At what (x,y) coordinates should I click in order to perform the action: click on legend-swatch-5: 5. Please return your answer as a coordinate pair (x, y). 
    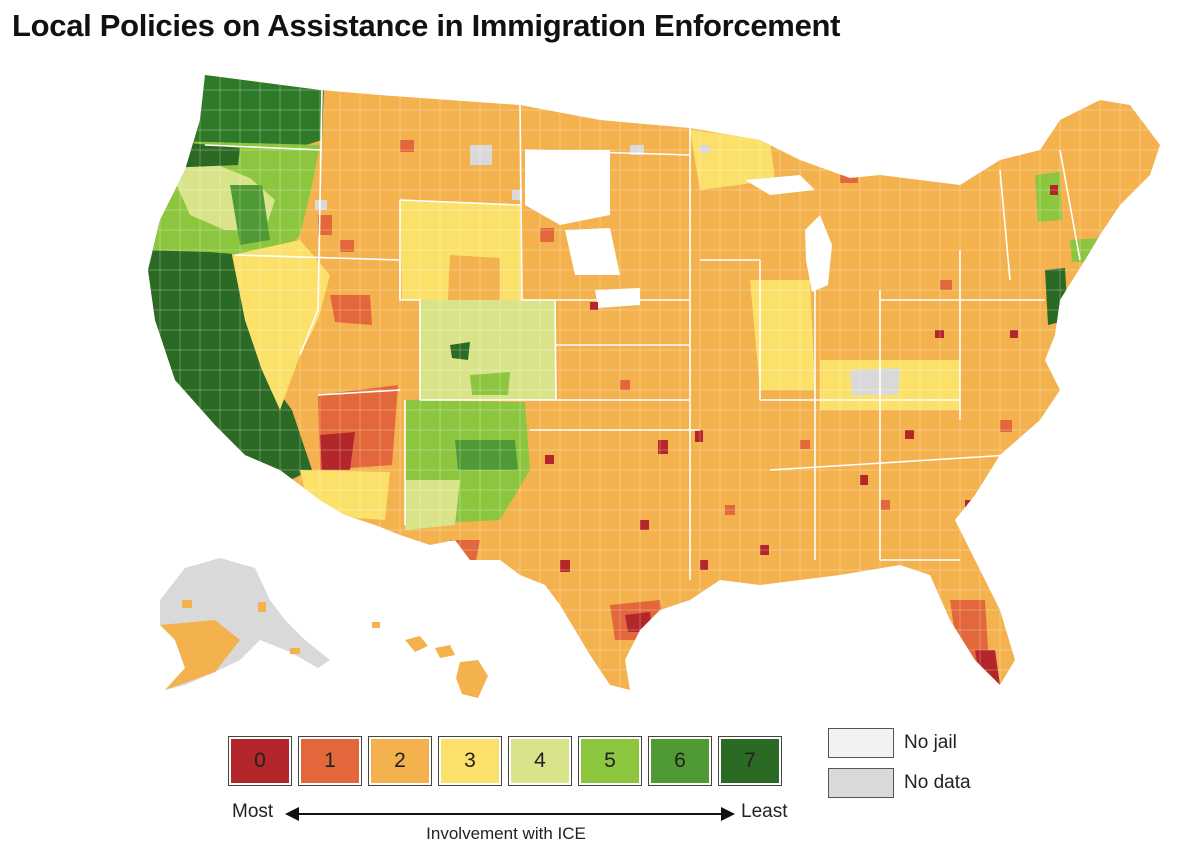
    Looking at the image, I should click on (610, 761).